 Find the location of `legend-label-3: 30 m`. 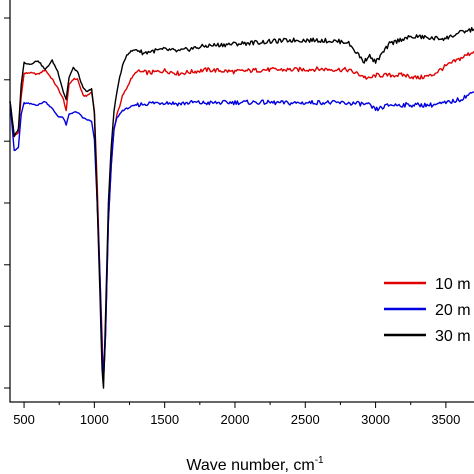

legend-label-3: 30 m is located at coordinates (453, 336).